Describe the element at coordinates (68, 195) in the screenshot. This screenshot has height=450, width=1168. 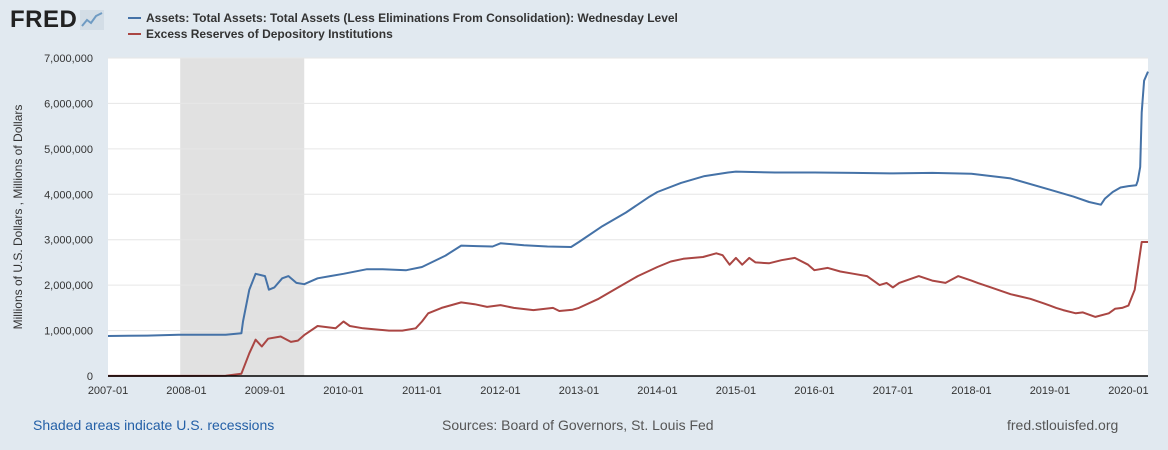
I see `y-tick-label: 4,000,000` at that location.